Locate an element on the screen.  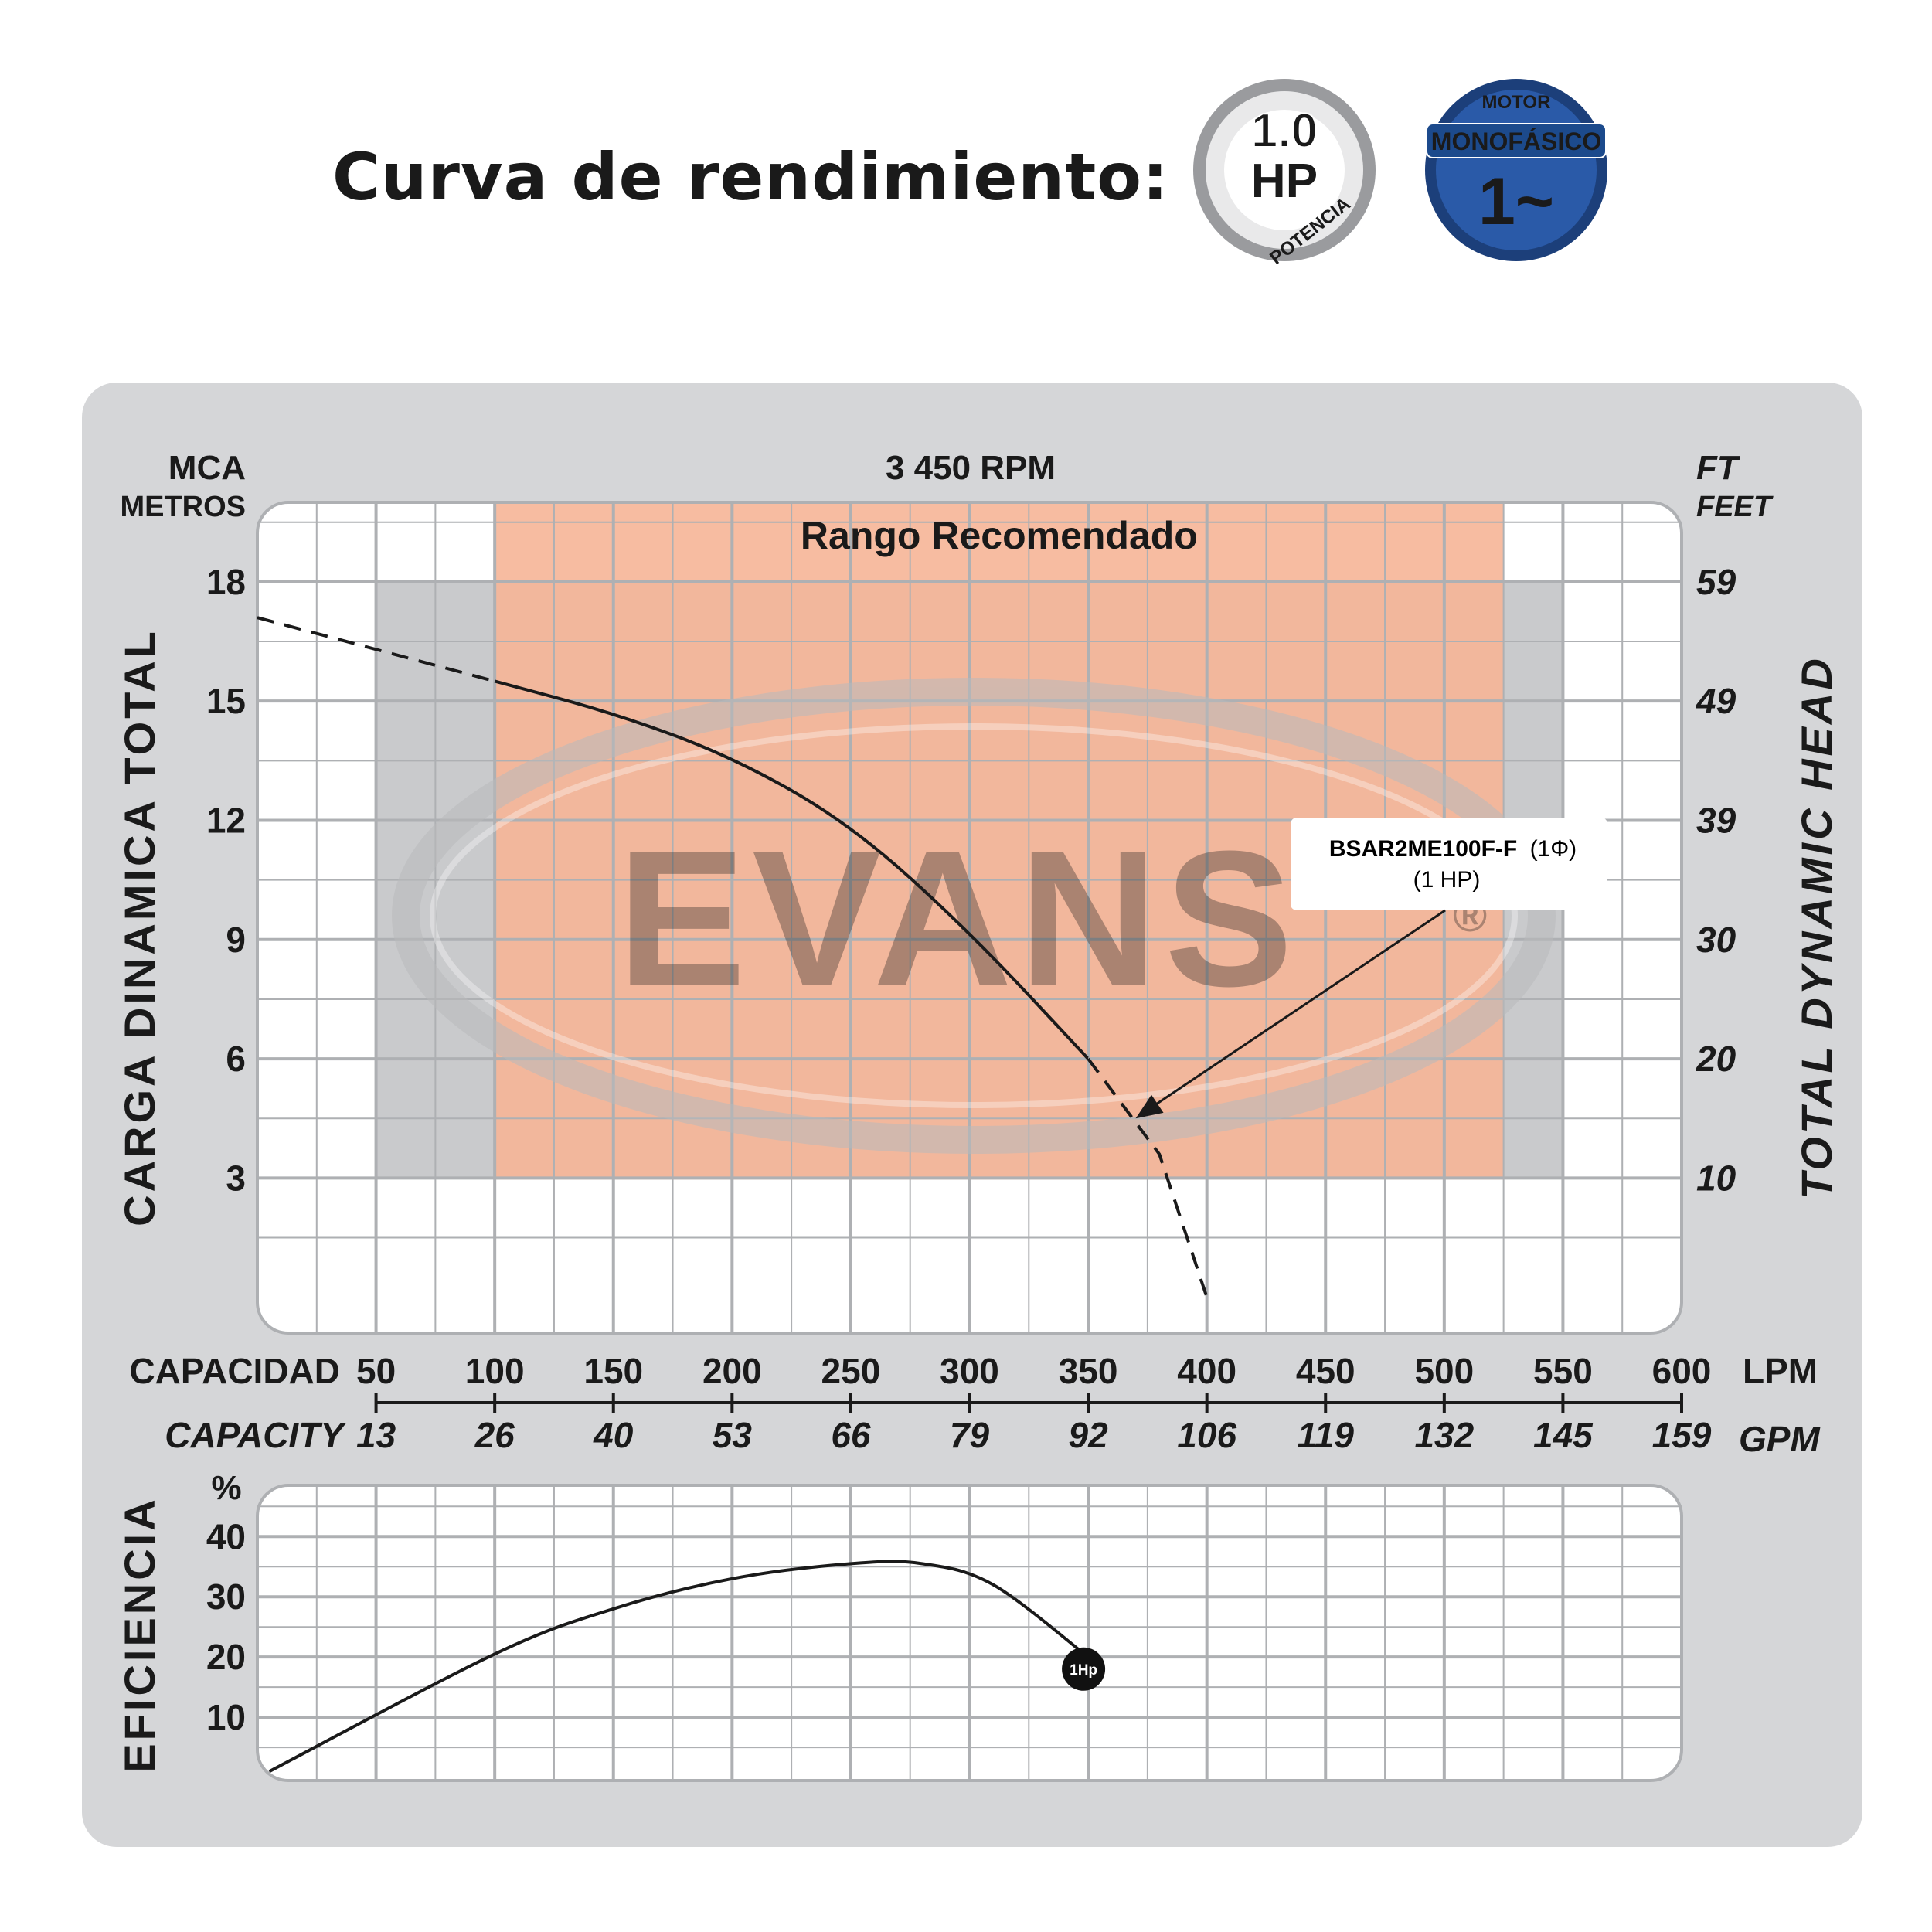
gpm-tick-label: 159 is located at coordinates (1682, 1435).